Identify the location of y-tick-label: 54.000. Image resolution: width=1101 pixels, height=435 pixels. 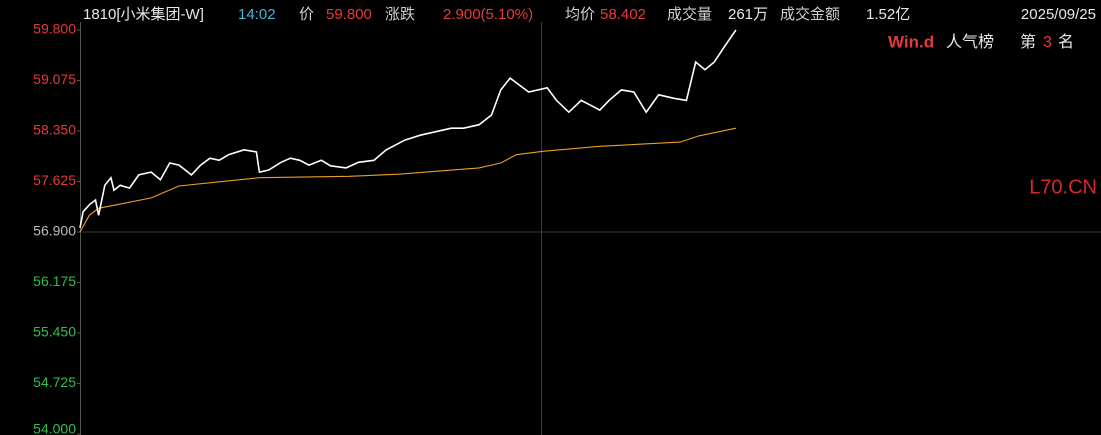
(54, 428).